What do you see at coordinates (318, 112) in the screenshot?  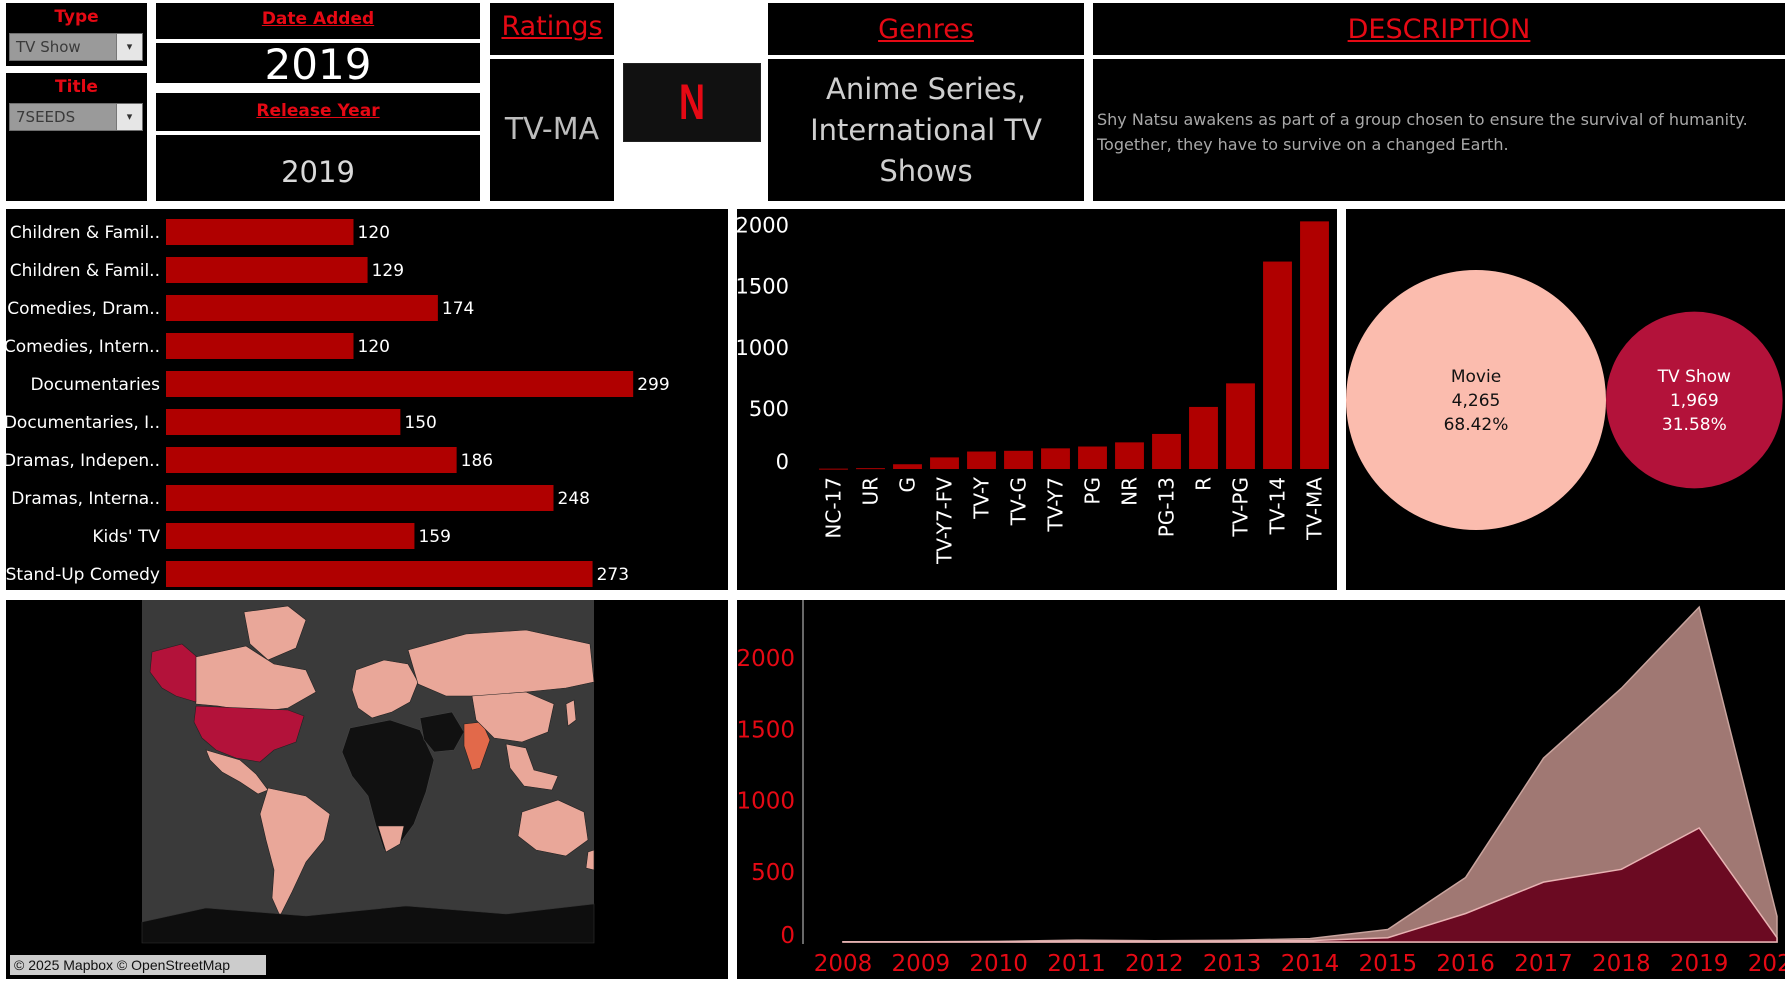 I see `release-year-header: Release Year` at bounding box center [318, 112].